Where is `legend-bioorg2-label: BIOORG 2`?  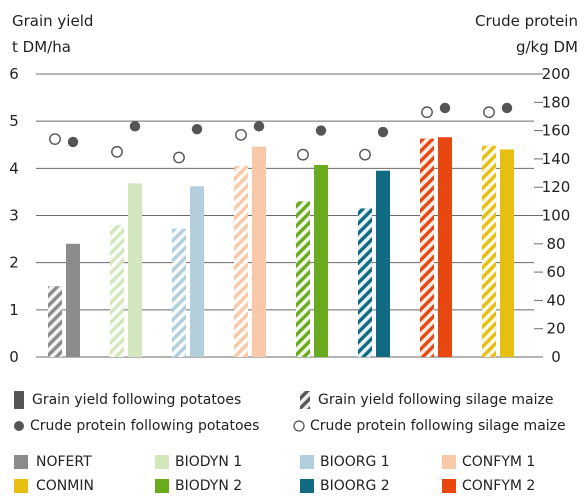
legend-bioorg2-label: BIOORG 2 is located at coordinates (355, 486).